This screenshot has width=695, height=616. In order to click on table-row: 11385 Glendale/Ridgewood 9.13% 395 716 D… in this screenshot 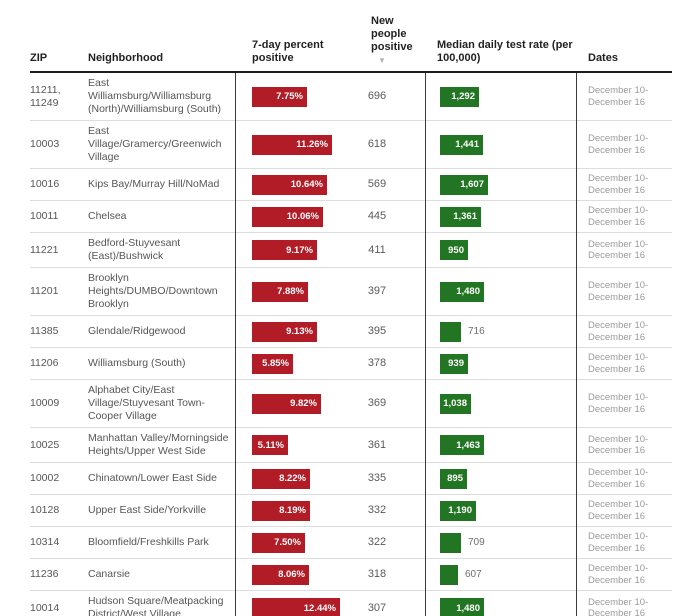, I will do `click(351, 332)`.